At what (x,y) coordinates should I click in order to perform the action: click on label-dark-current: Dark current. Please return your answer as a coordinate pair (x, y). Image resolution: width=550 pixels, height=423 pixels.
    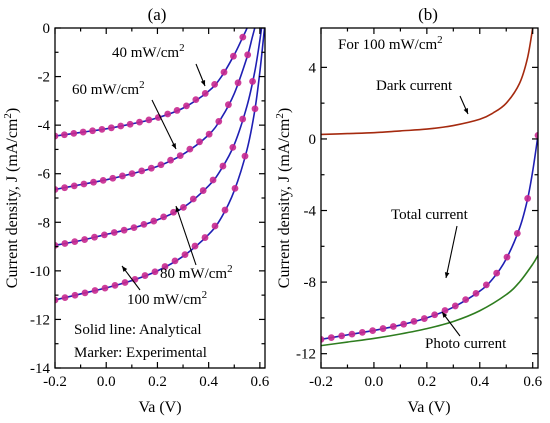
    Looking at the image, I should click on (414, 86).